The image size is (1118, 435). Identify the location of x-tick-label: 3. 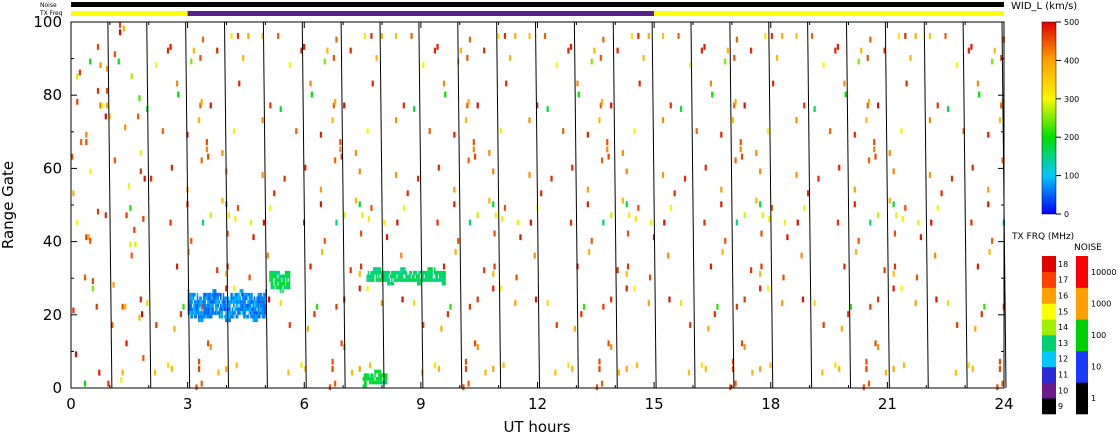
(188, 404).